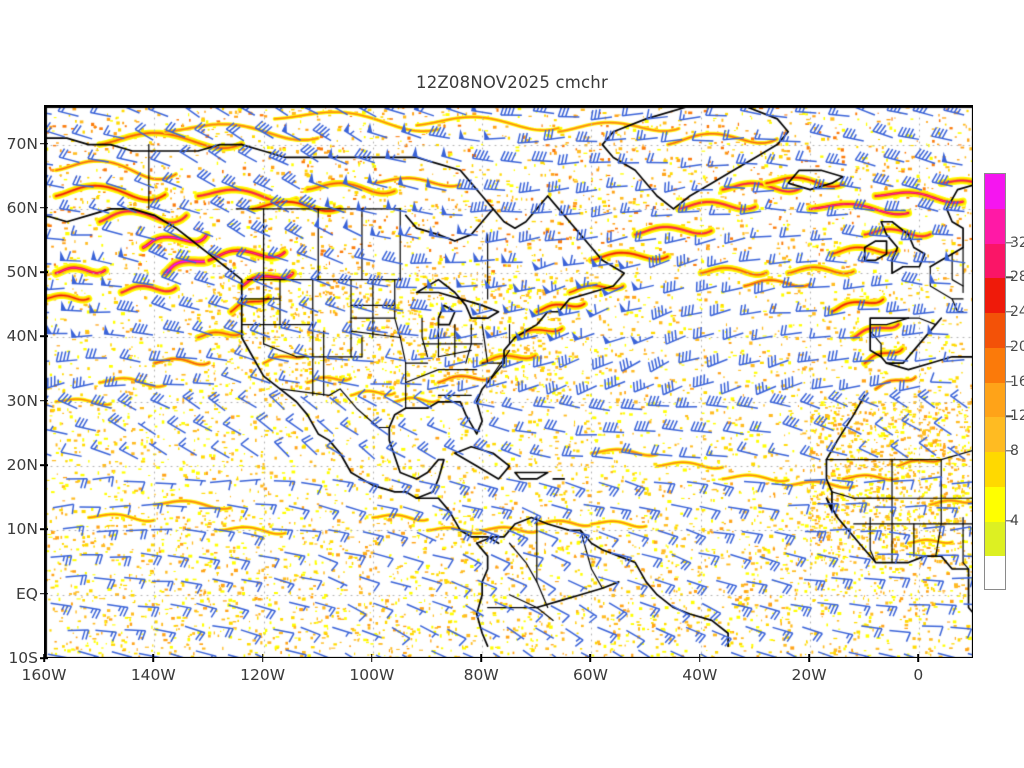  Describe the element at coordinates (22, 207) in the screenshot. I see `y-axis-label: 60N` at that location.